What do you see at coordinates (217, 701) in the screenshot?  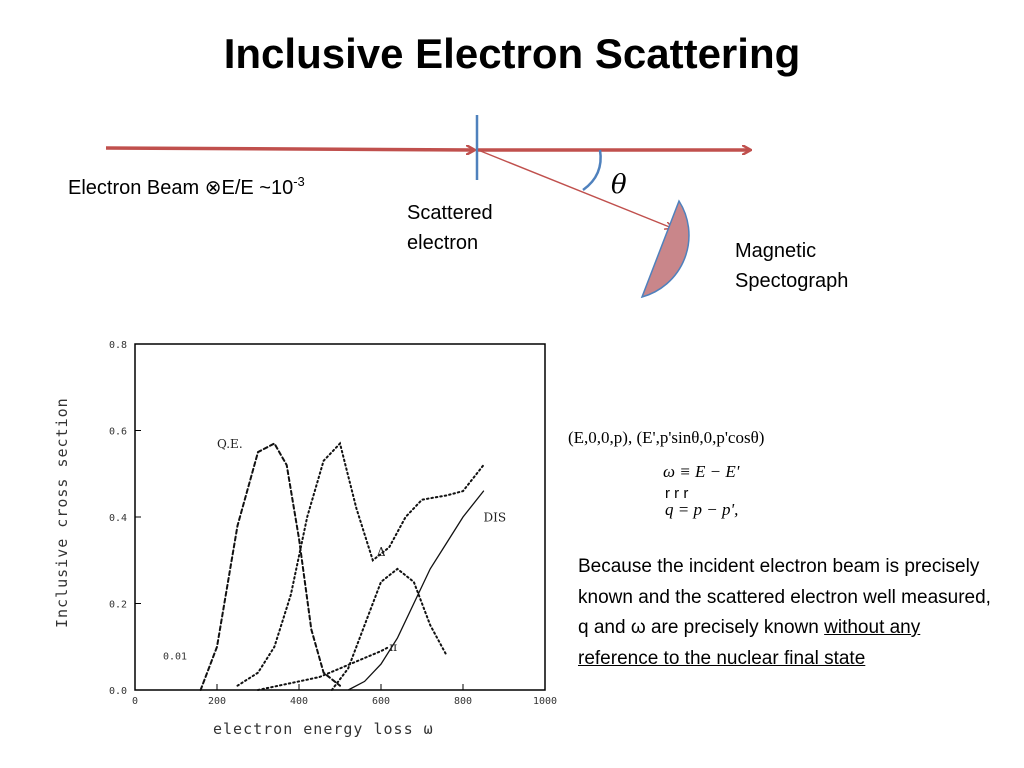 I see `x-tick-label-1: 200` at bounding box center [217, 701].